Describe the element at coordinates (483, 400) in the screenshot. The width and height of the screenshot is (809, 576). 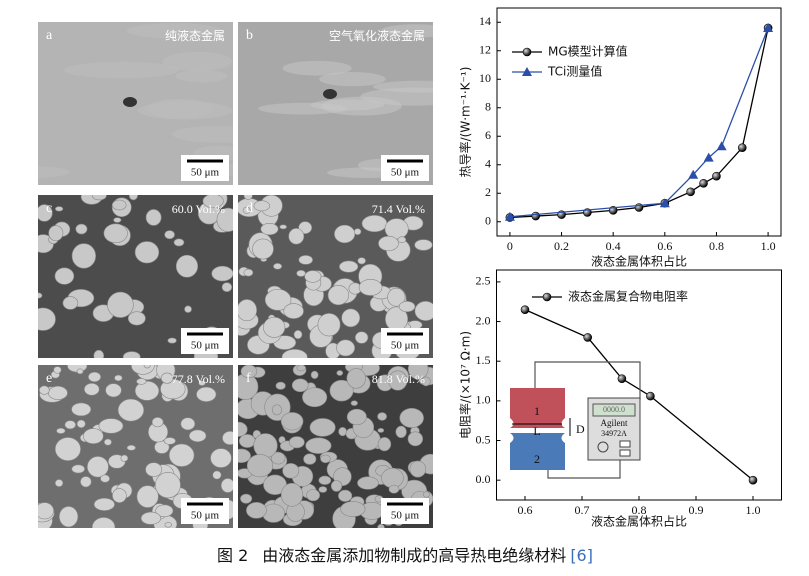
I see `y-tick-label: 1.0` at that location.